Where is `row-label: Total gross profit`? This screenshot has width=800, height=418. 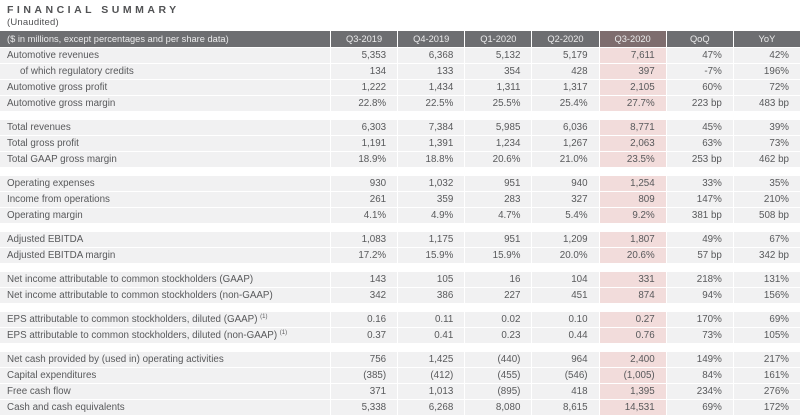
row-label: Total gross profit is located at coordinates (165, 143).